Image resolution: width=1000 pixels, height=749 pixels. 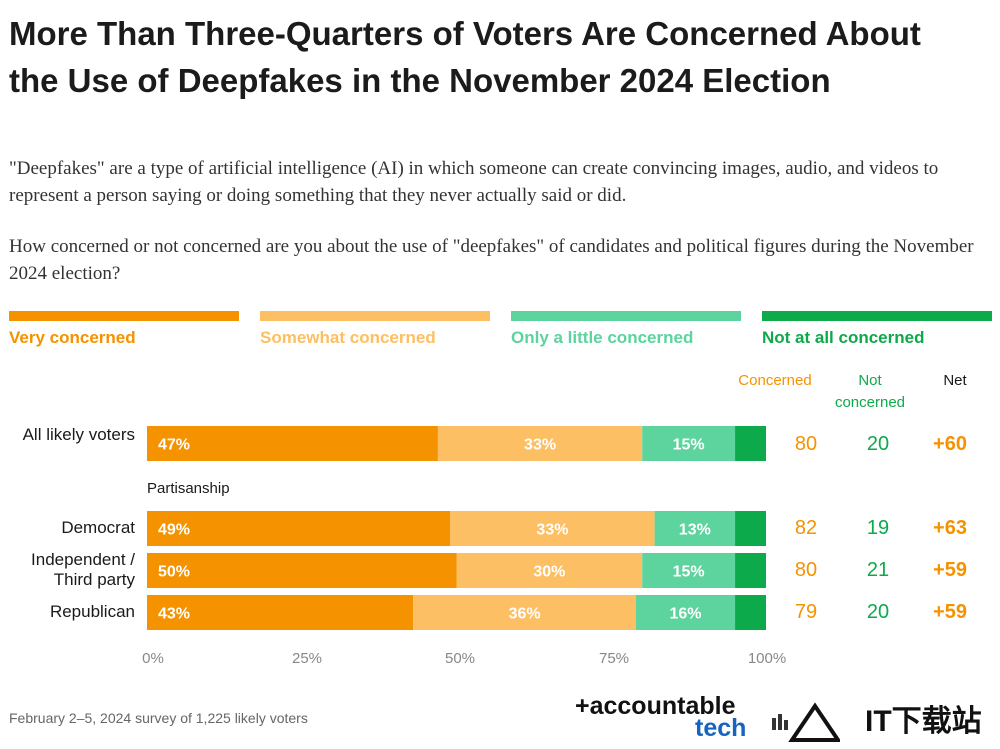 What do you see at coordinates (878, 570) in the screenshot?
I see `summary-not-concerned-2: 21` at bounding box center [878, 570].